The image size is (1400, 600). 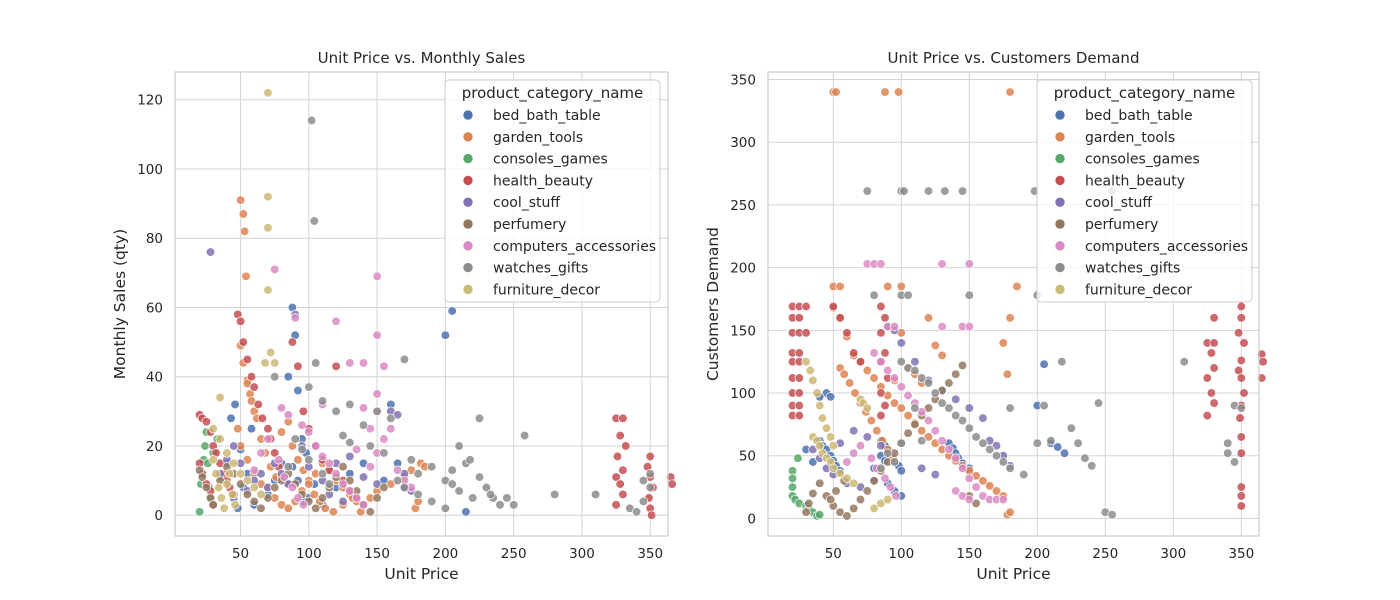 I want to click on x-tick-label: 150, so click(x=377, y=554).